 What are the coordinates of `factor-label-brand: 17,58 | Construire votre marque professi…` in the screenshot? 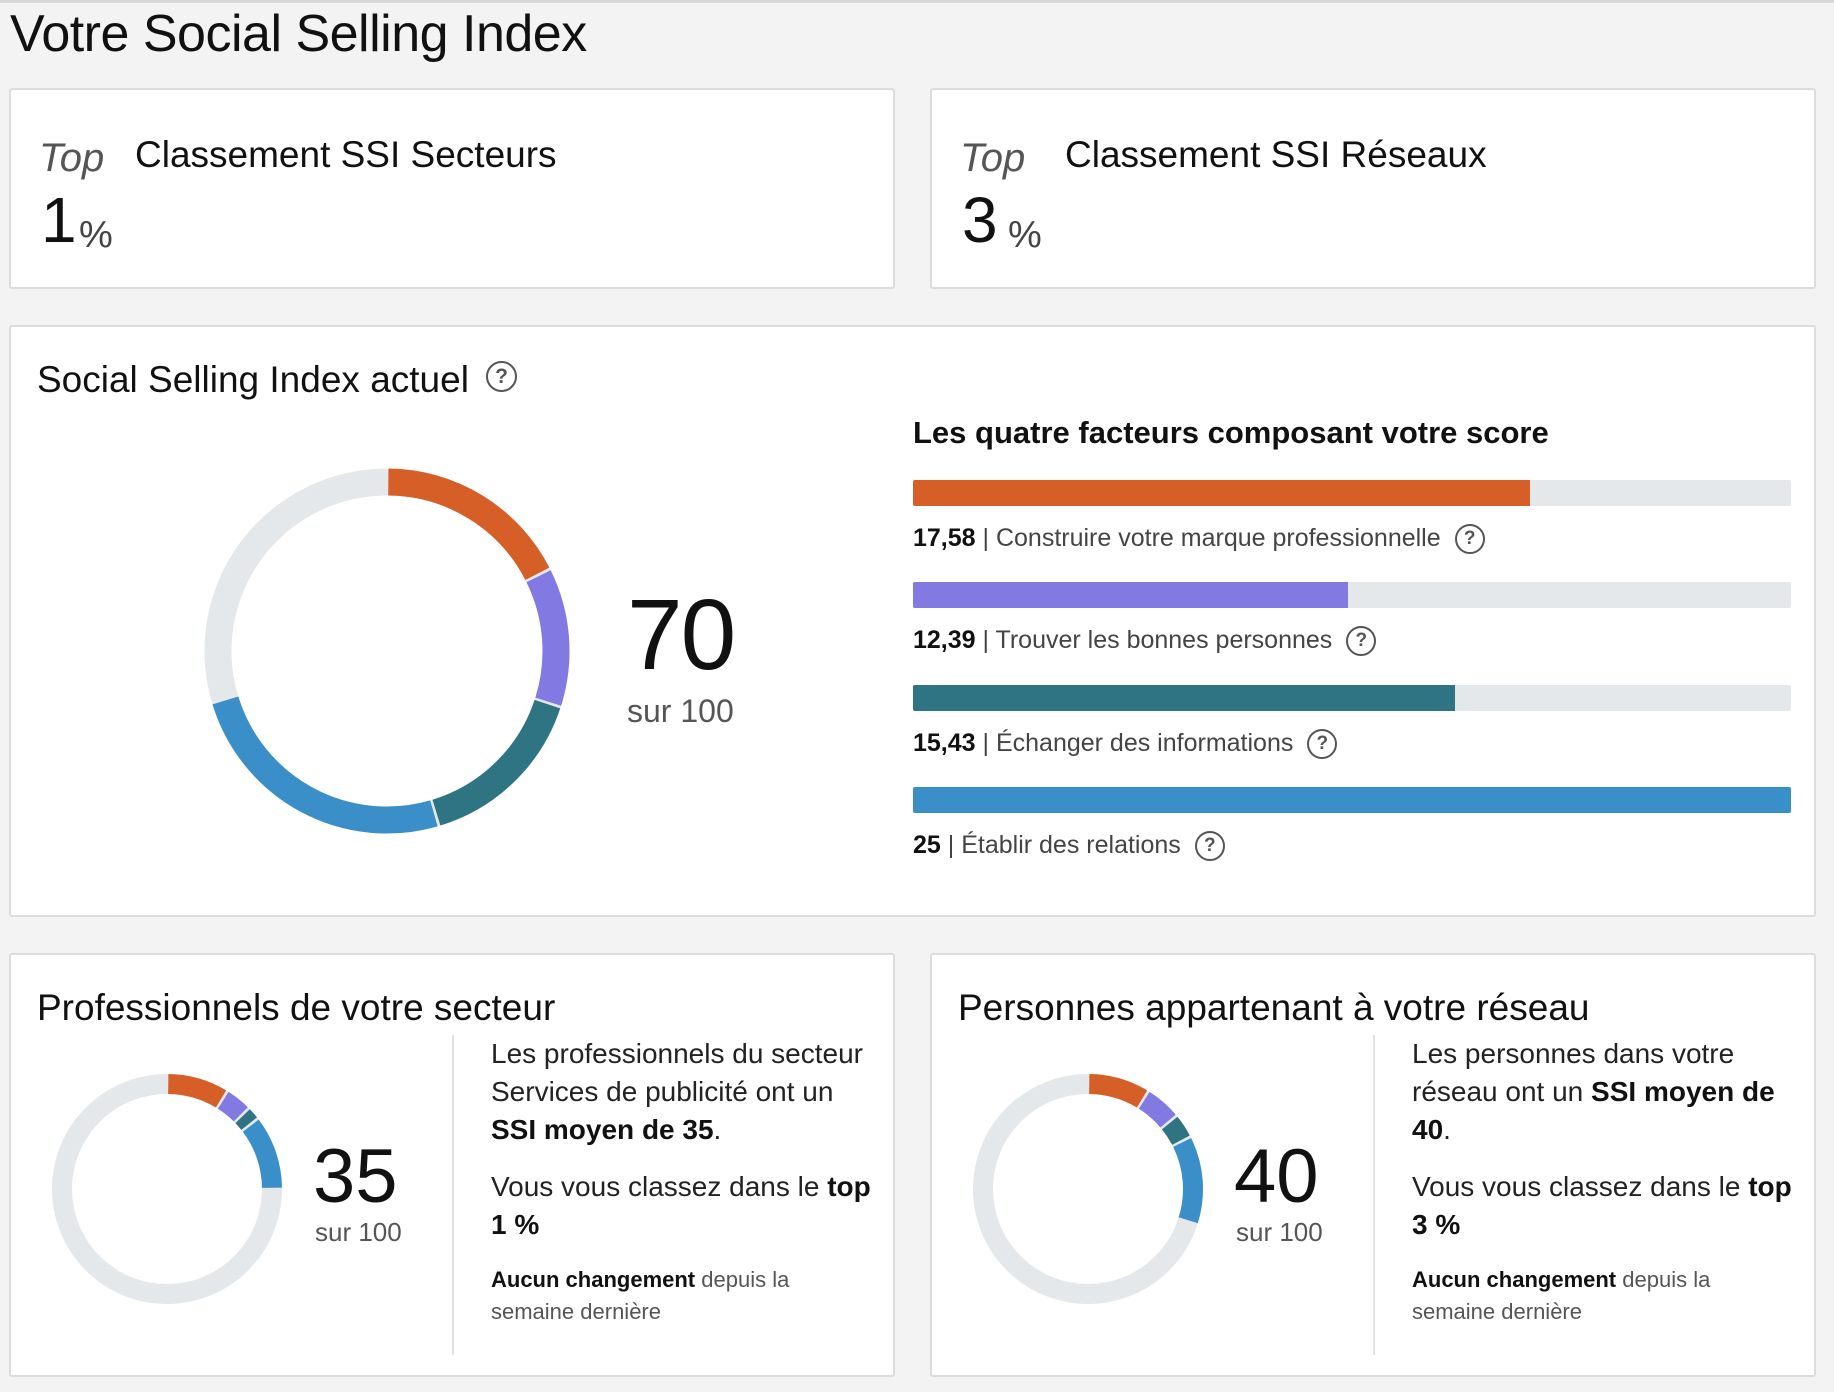 It's located at (1199, 539).